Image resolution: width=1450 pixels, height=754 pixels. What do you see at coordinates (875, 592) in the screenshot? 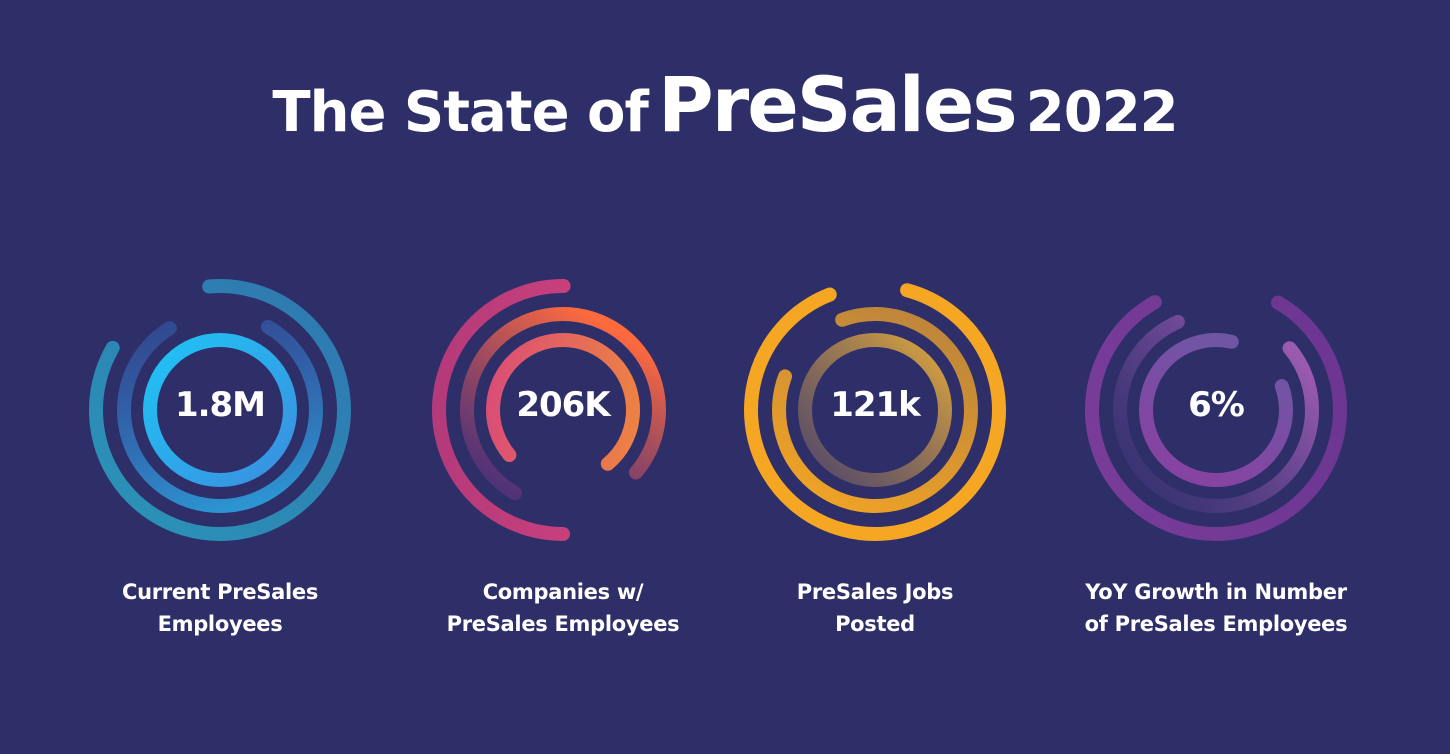
I see `stat-label-line-1: PreSales Jobs` at bounding box center [875, 592].